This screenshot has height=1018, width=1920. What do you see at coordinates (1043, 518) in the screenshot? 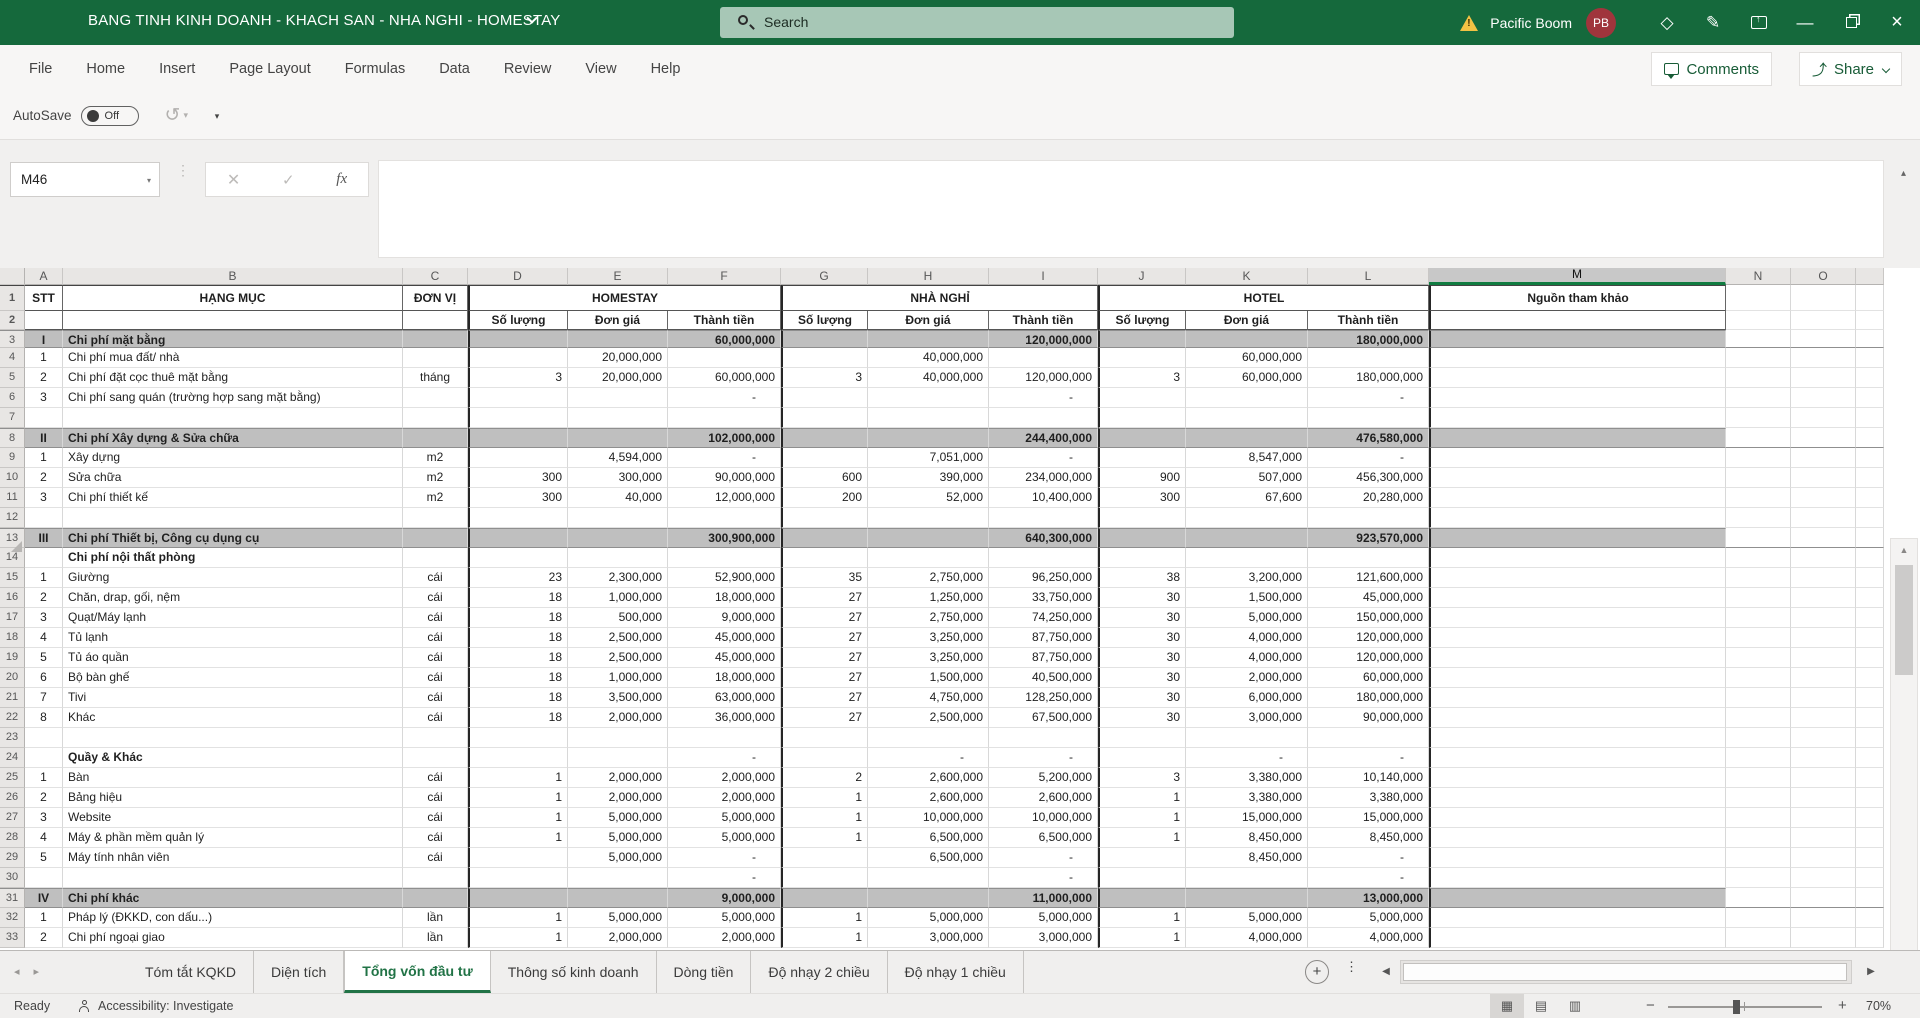
I see `cell-i12` at bounding box center [1043, 518].